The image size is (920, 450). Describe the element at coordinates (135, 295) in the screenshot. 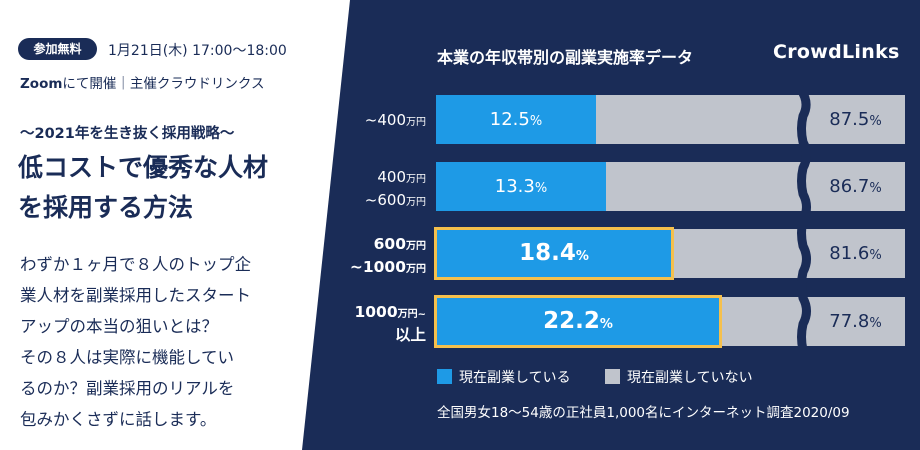

I see `description-line: 業人材を副業採用したスタート` at that location.